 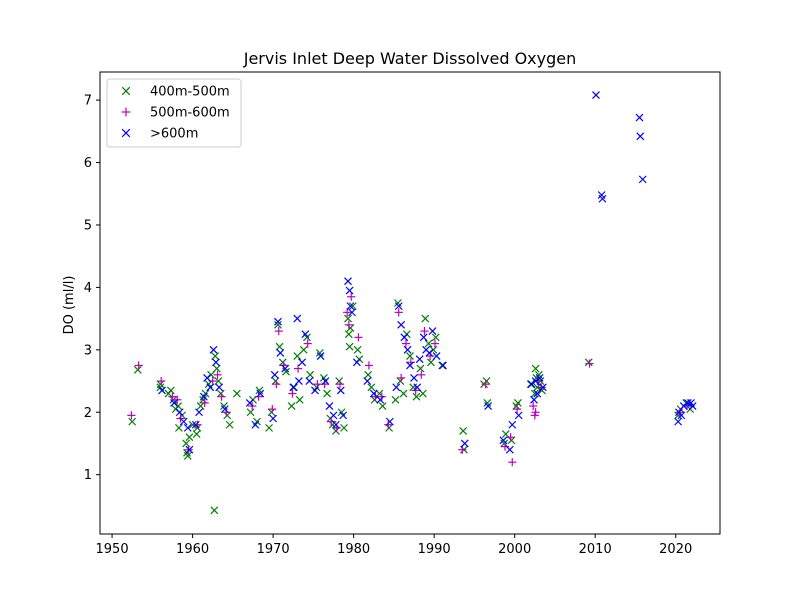 What do you see at coordinates (88, 350) in the screenshot?
I see `y-tick-label: 3` at bounding box center [88, 350].